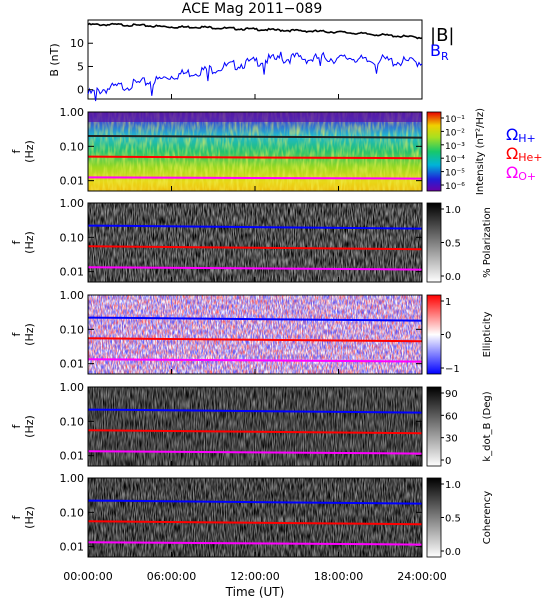  What do you see at coordinates (480, 151) in the screenshot?
I see `intensity-colorbar-label: Intensity (nT²/Hz)` at bounding box center [480, 151].